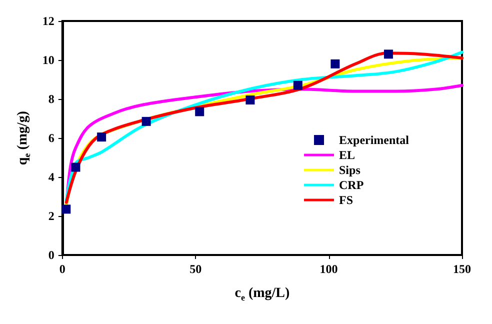 The height and width of the screenshot is (324, 492). I want to click on y-tick-label: 12, so click(48, 21).